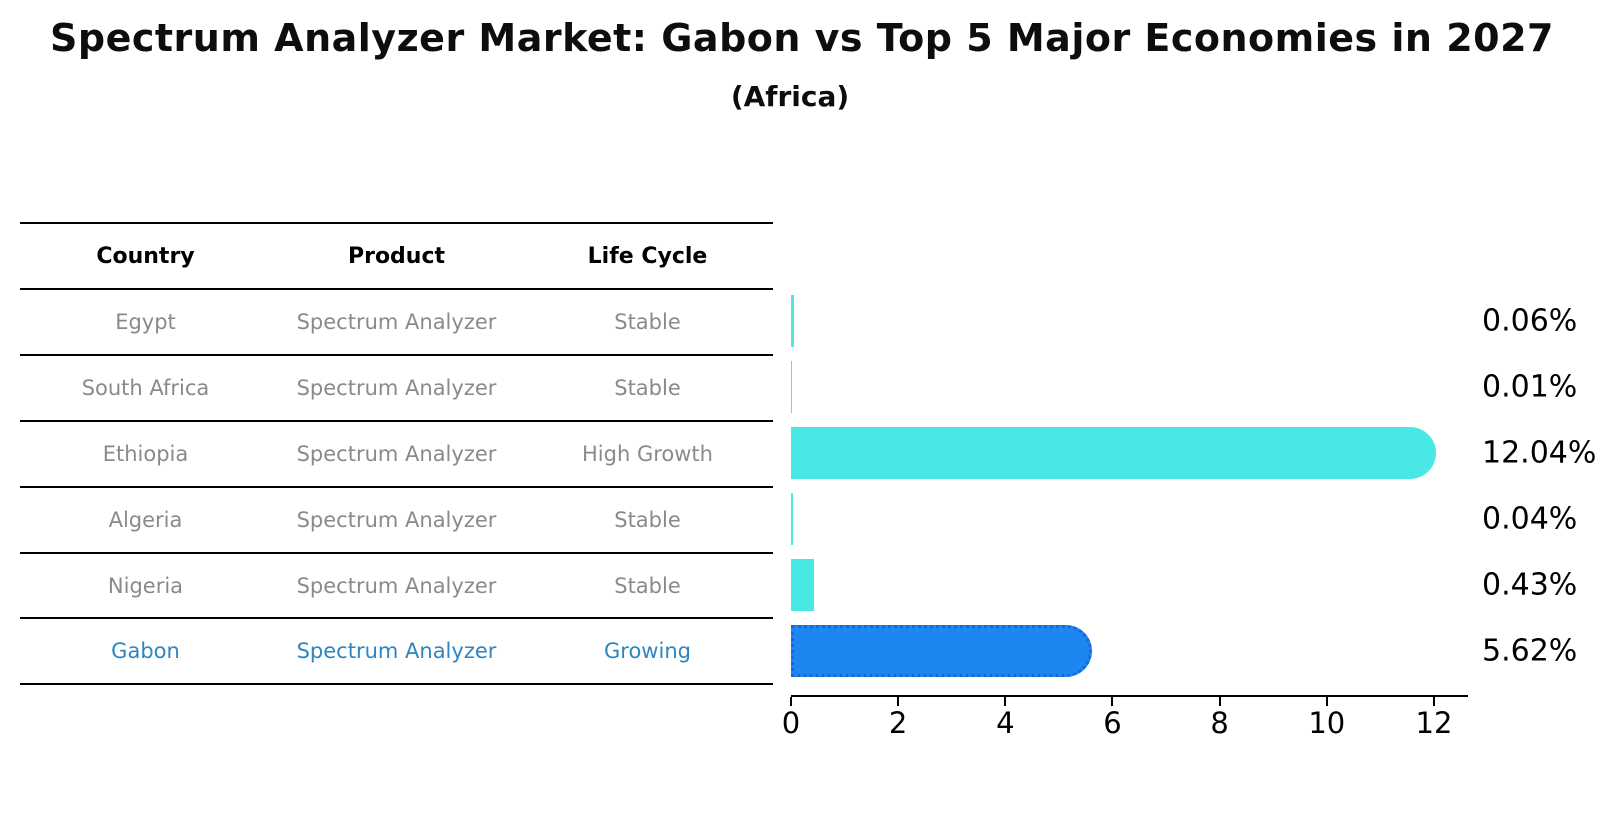 Image resolution: width=1604 pixels, height=823 pixels. I want to click on value-label-gabon: 5.62%, so click(1530, 650).